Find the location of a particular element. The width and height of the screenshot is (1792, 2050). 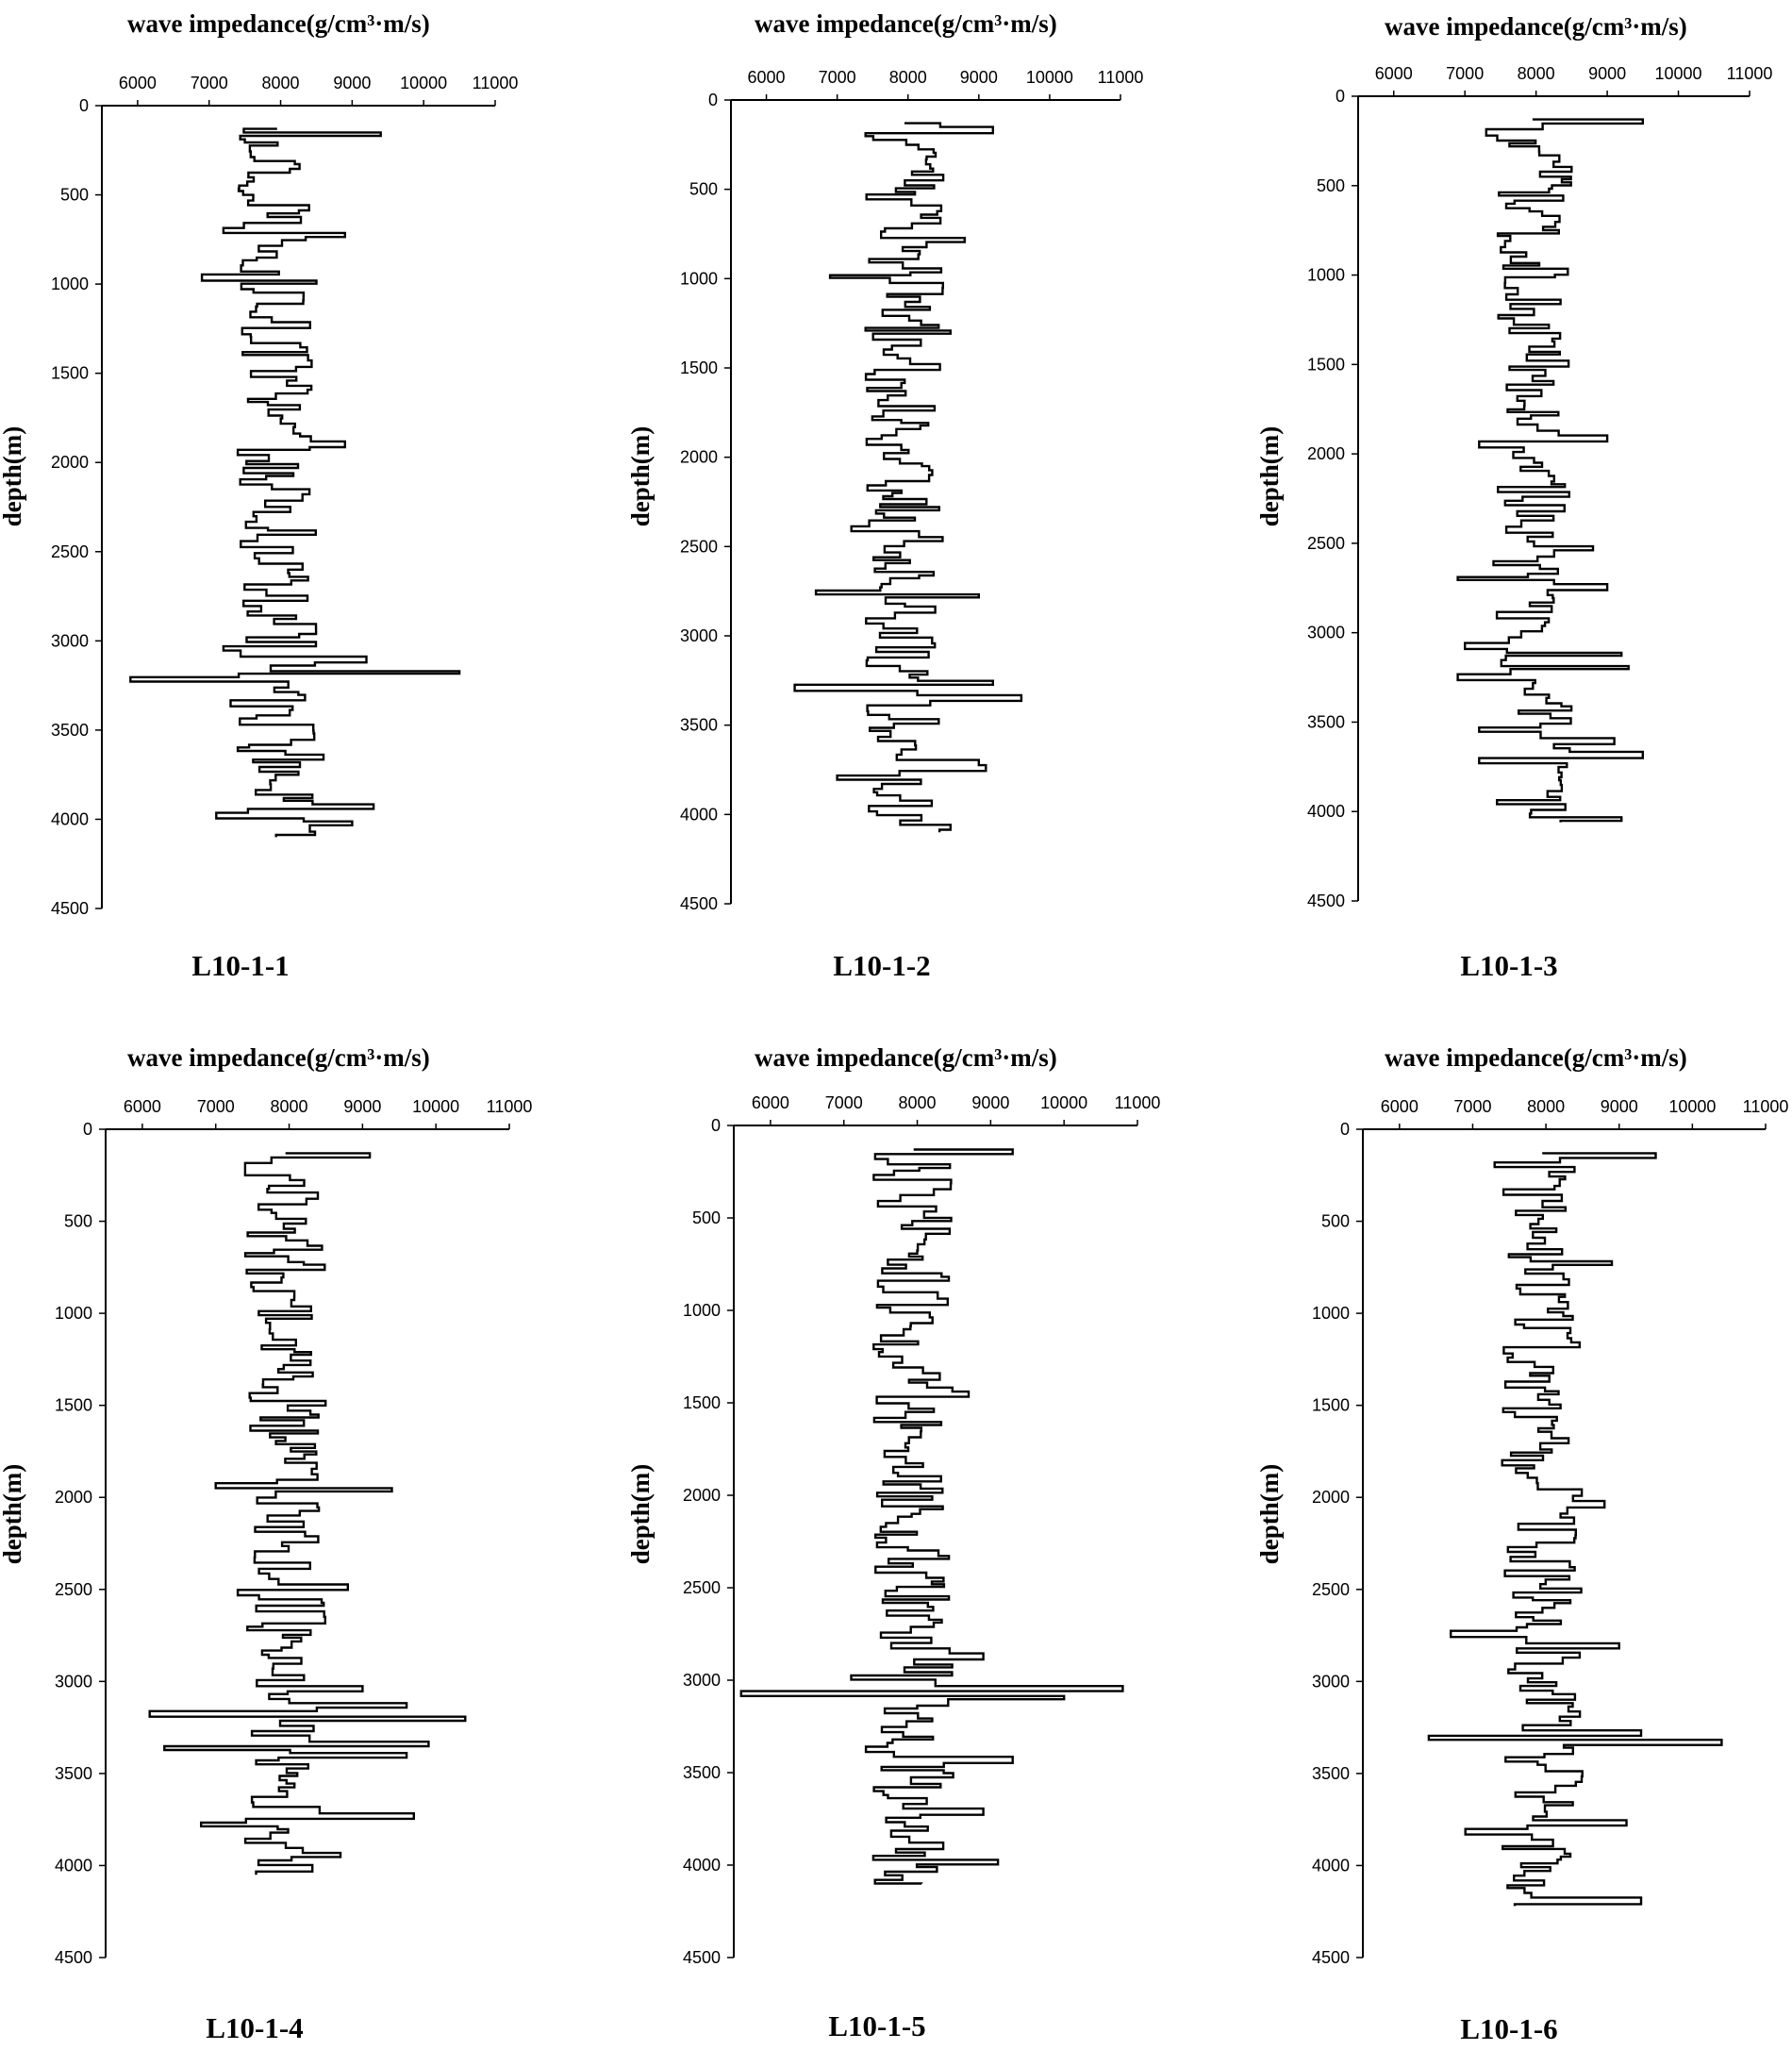

well-caption: L10-1-6 is located at coordinates (1508, 2028).